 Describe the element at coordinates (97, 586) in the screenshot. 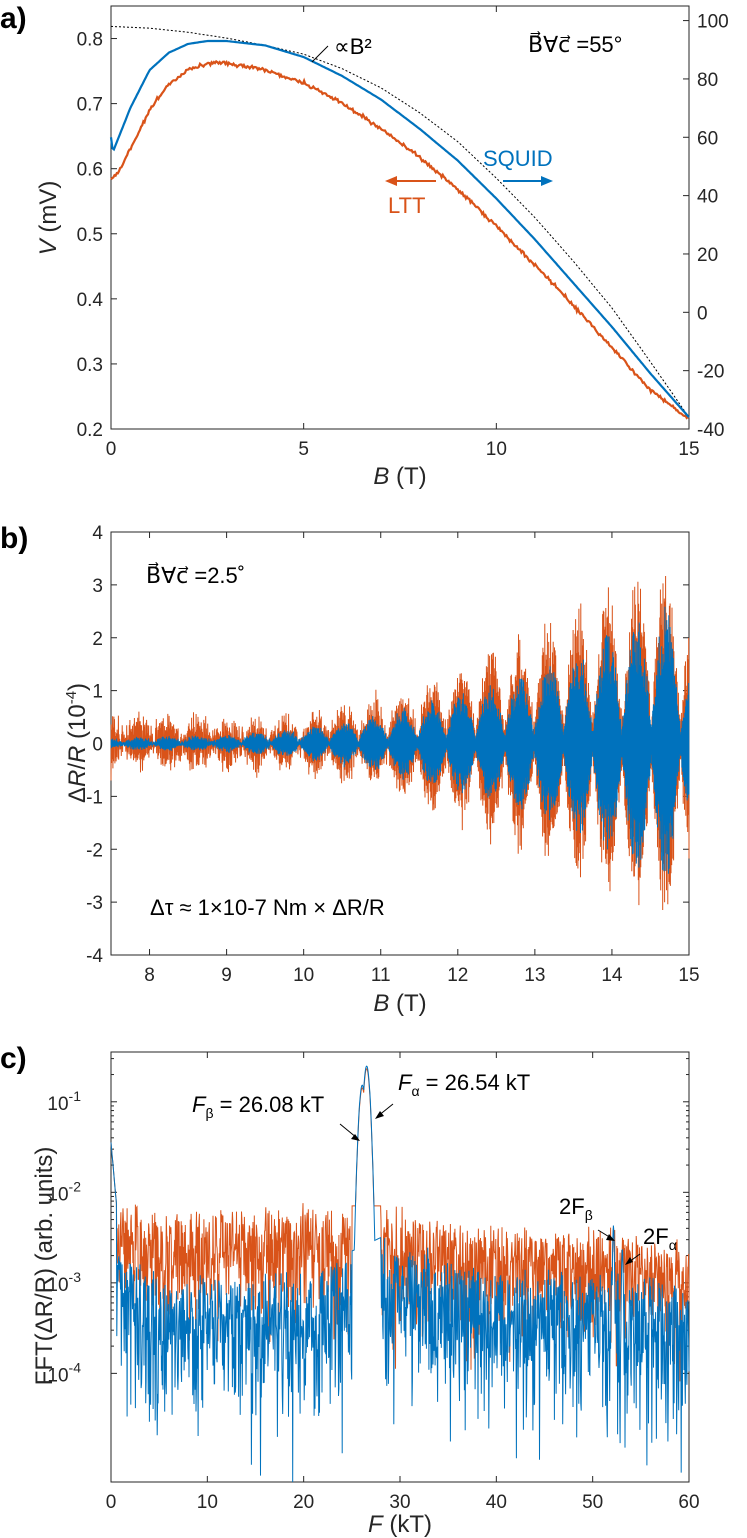

I see `panel-b-y-tick-label: 3` at that location.